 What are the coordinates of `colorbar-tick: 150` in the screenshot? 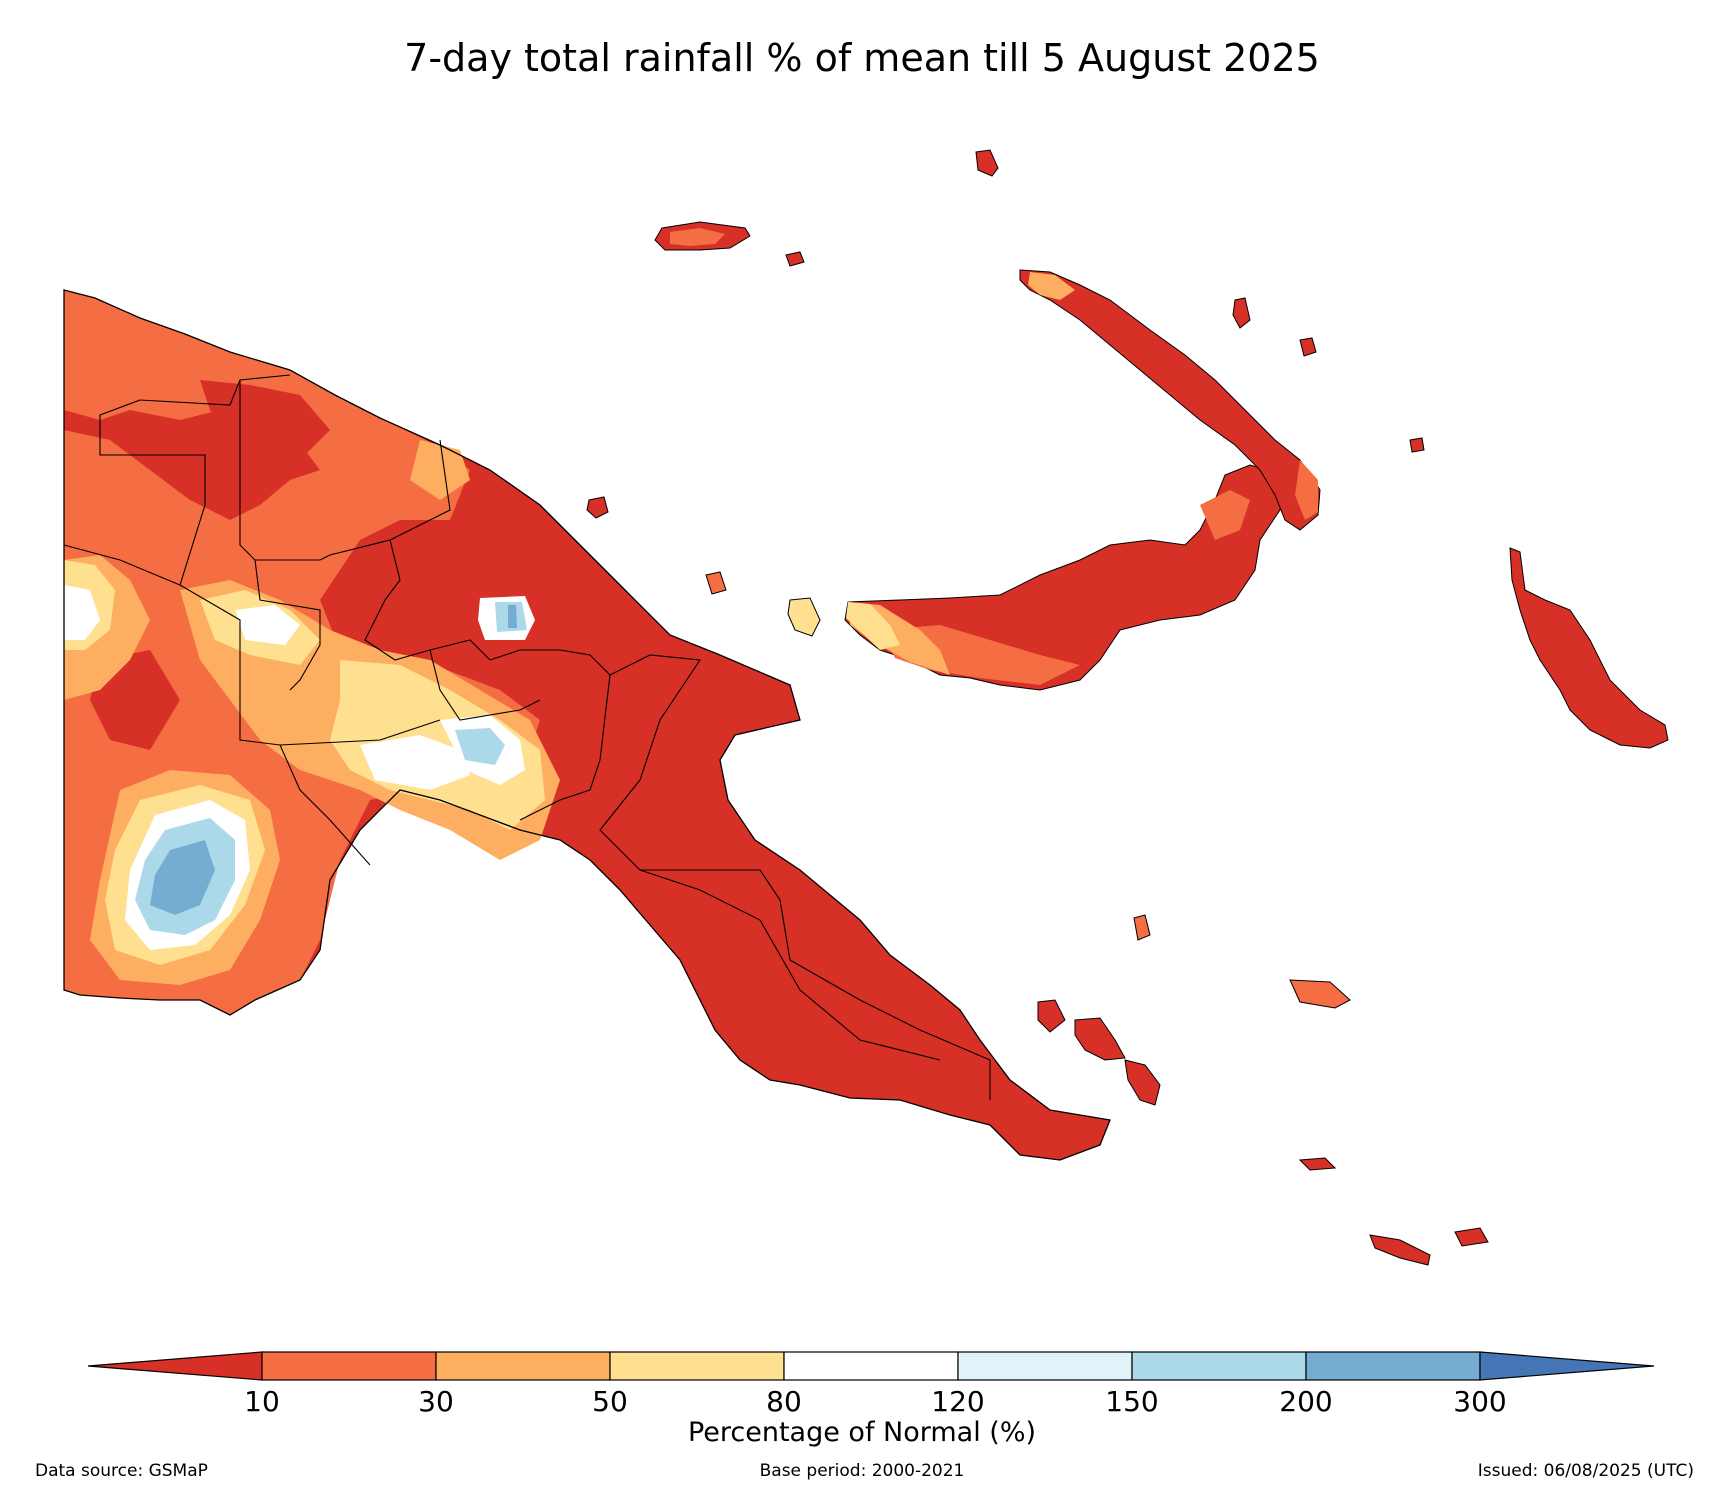 It's located at (1132, 1401).